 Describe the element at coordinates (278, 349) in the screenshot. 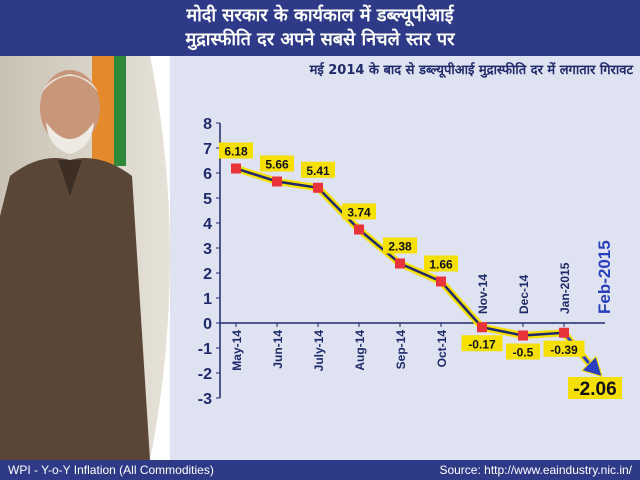

I see `x-category-label: Jun-14` at that location.